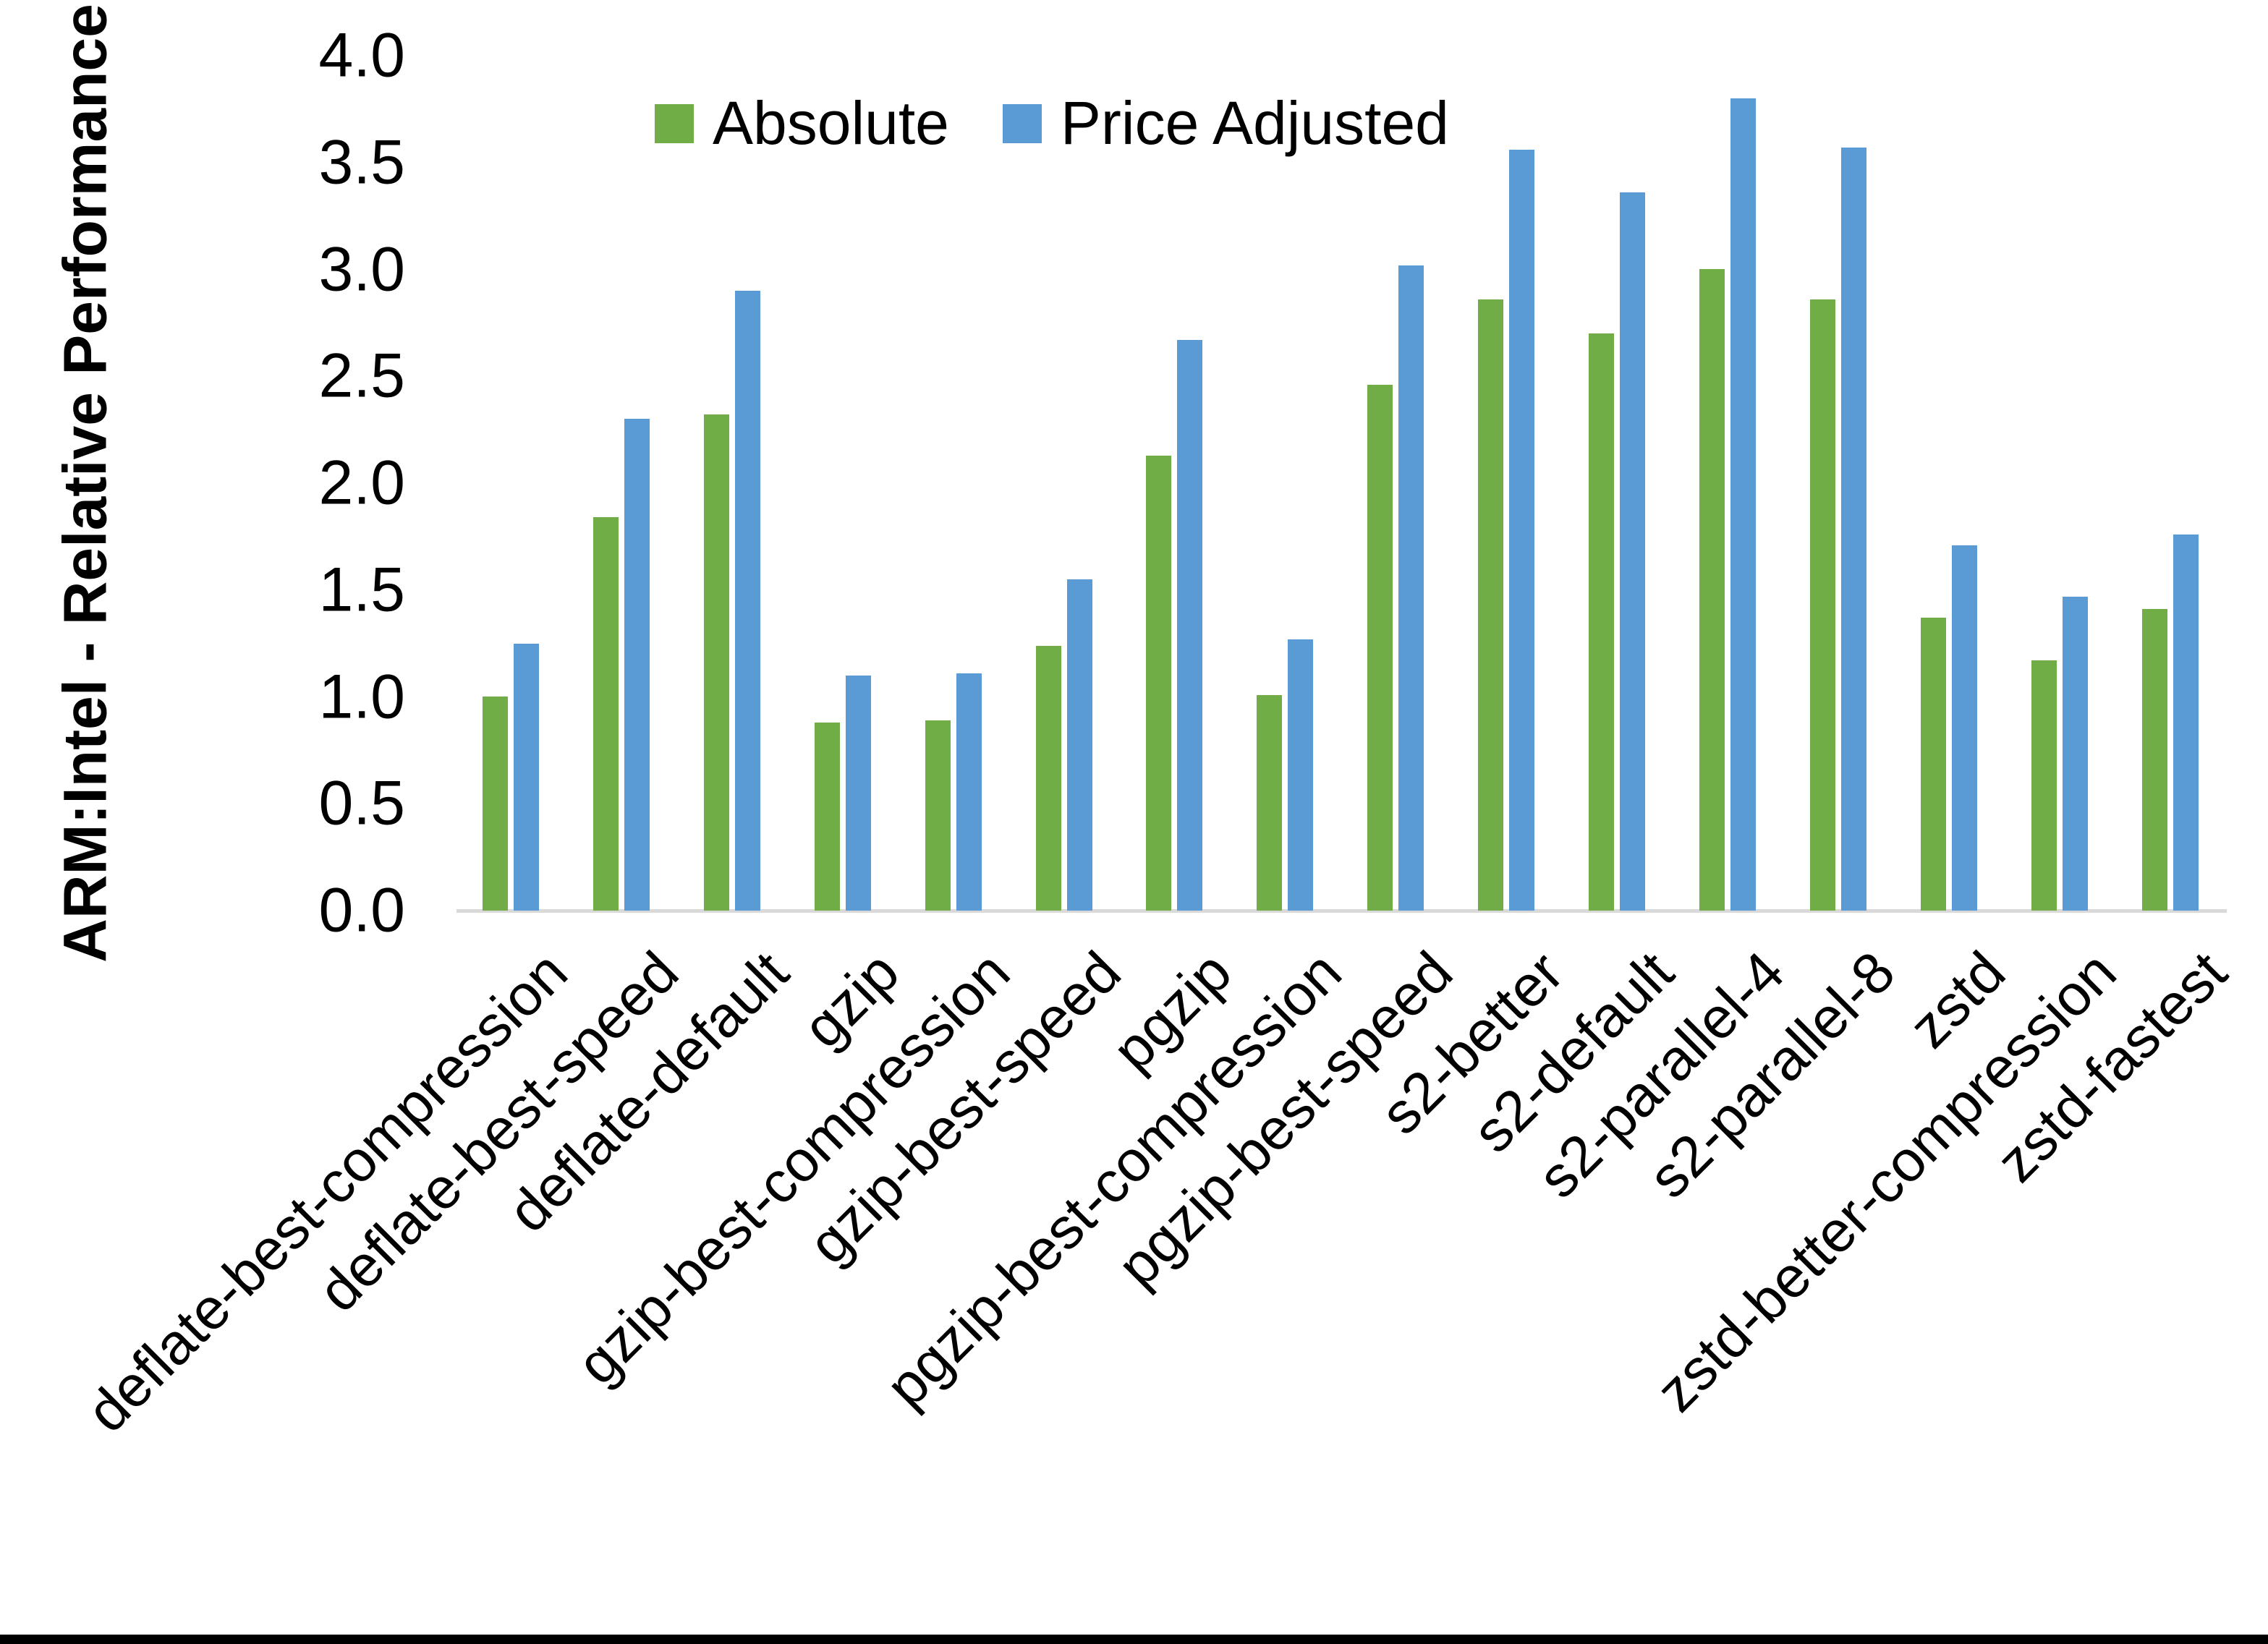  I want to click on y-tick-label-4.0: 4.0, so click(361, 55).